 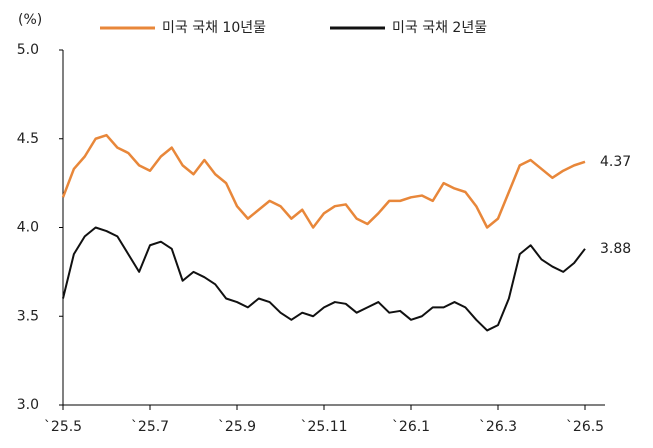 I want to click on x-tick-label: `25.11, so click(x=323, y=427).